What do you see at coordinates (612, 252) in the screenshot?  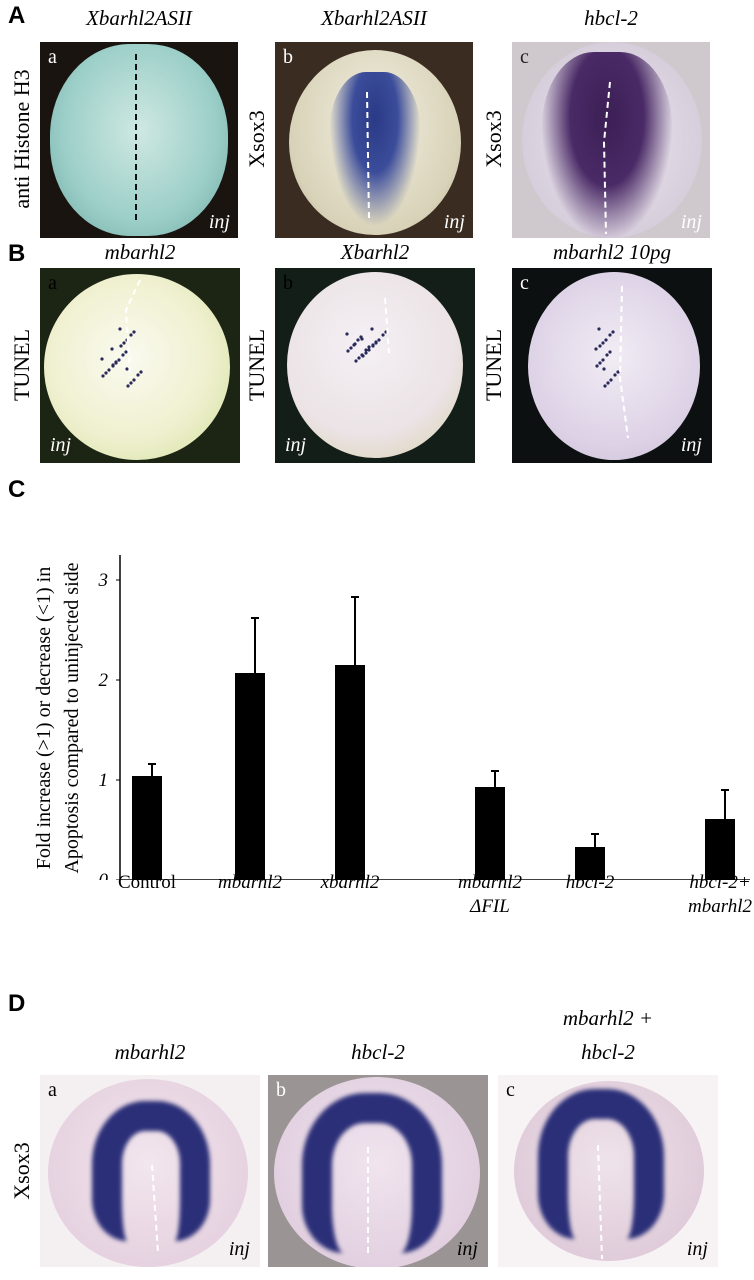 I see `image-title: mbarhl2 10pg` at bounding box center [612, 252].